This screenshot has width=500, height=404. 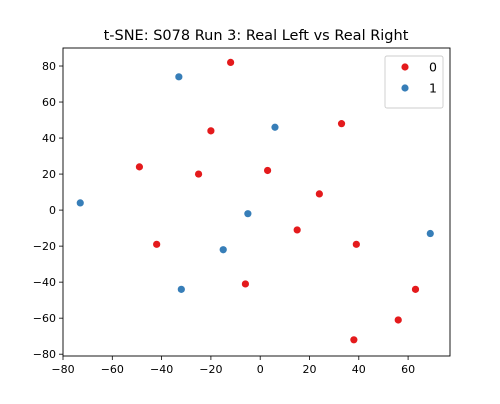 What do you see at coordinates (309, 369) in the screenshot?
I see `x-tick-label: 20` at bounding box center [309, 369].